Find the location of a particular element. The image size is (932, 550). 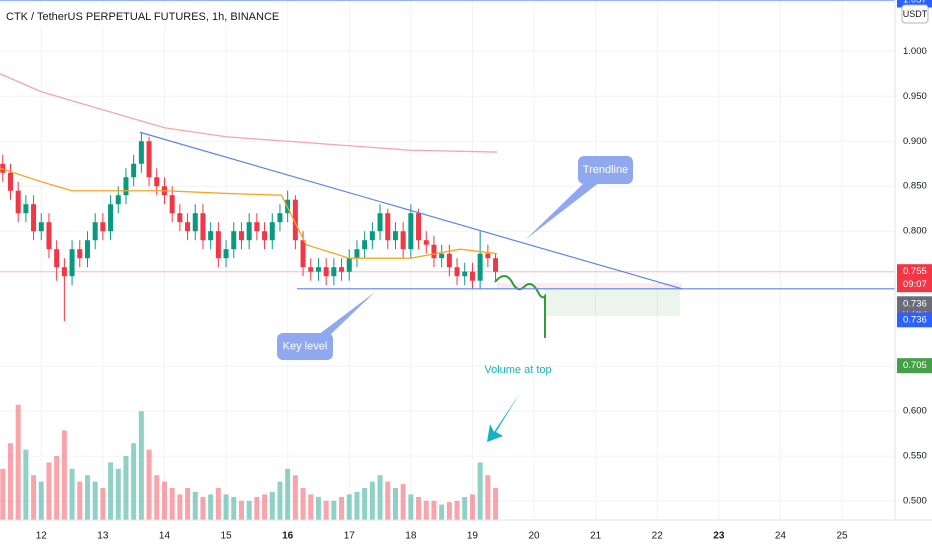

currency: USDT is located at coordinates (915, 14).